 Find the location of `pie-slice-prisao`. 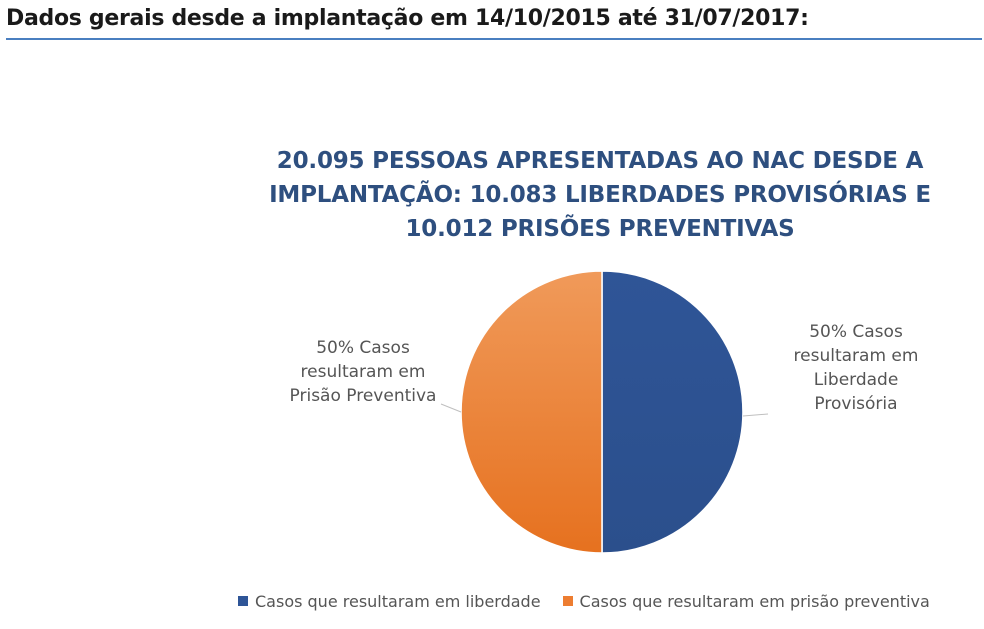

pie-slice-prisao is located at coordinates (531, 412).